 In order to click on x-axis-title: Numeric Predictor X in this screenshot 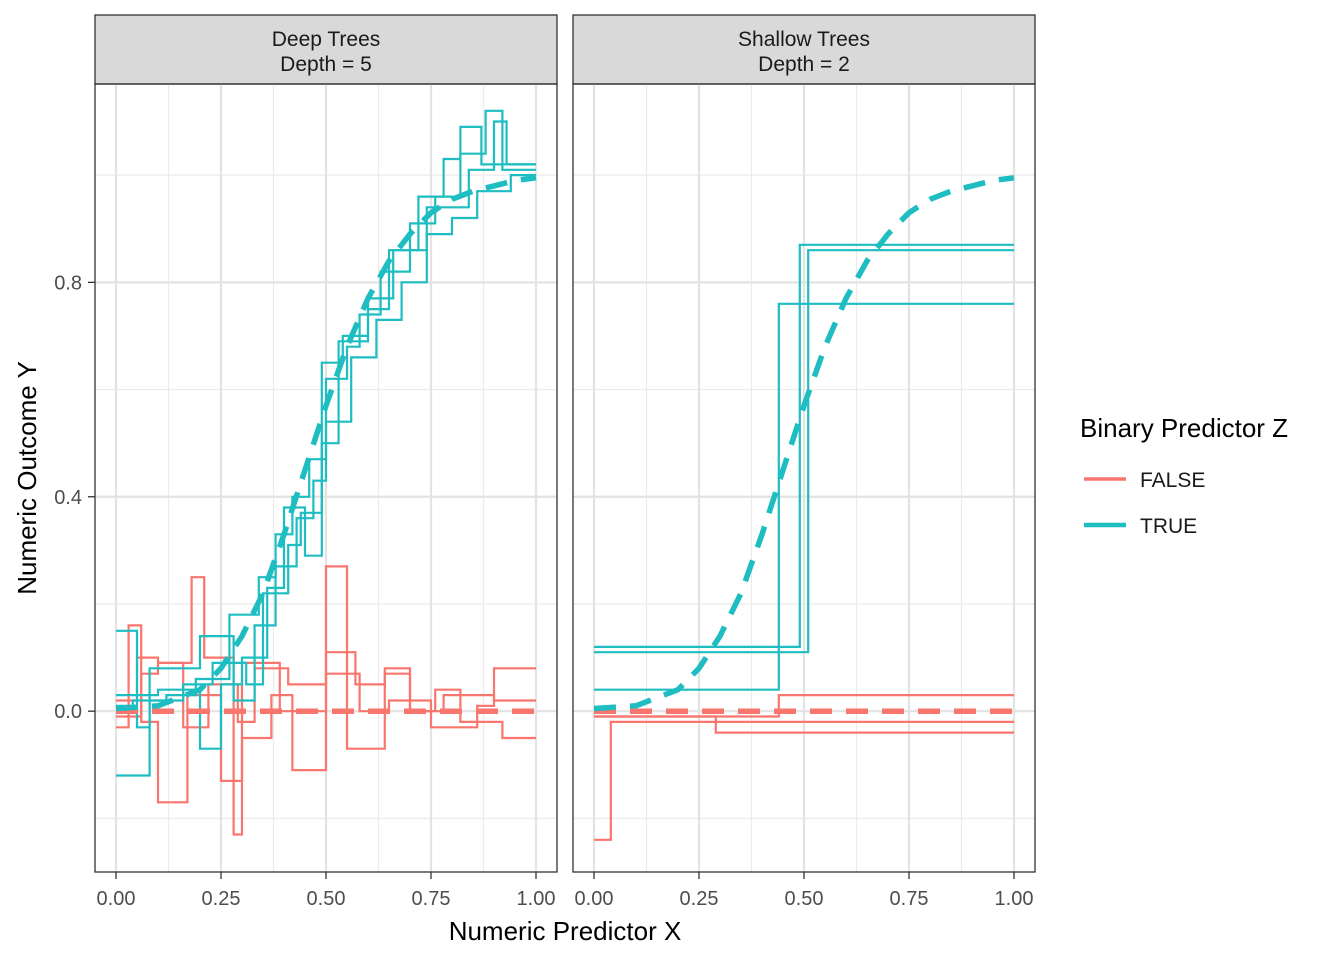, I will do `click(565, 931)`.